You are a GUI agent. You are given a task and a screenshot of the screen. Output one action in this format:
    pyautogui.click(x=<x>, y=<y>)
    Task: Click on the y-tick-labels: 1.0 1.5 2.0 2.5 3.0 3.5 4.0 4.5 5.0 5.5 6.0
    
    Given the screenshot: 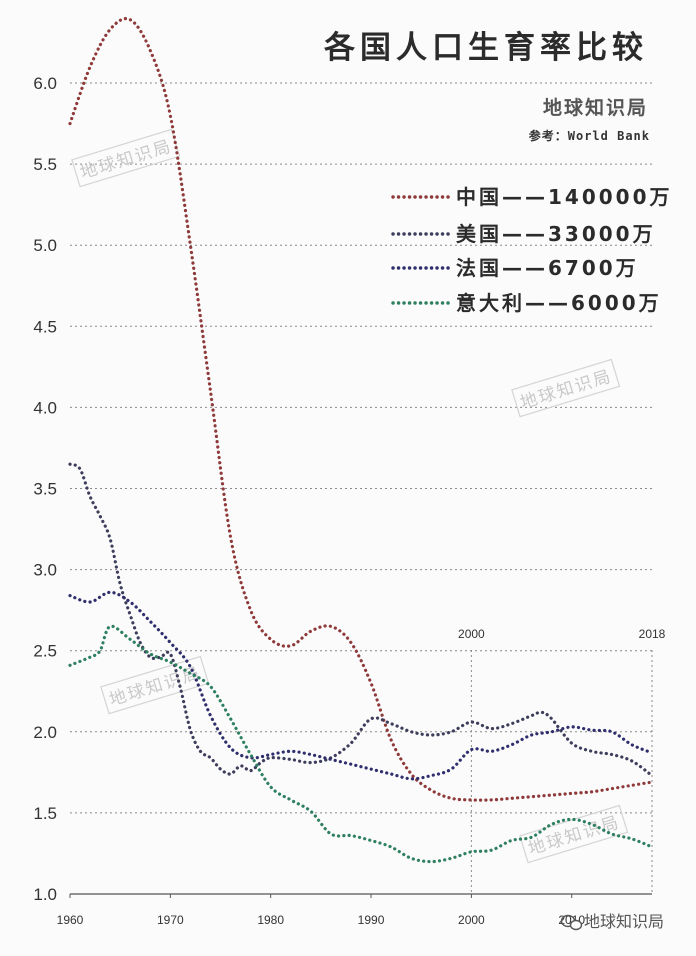 What is the action you would take?
    pyautogui.click(x=45, y=489)
    